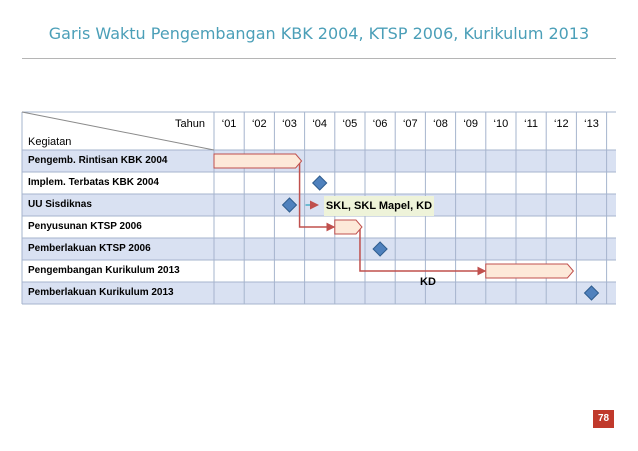  Describe the element at coordinates (319, 58) in the screenshot. I see `title-underline` at that location.